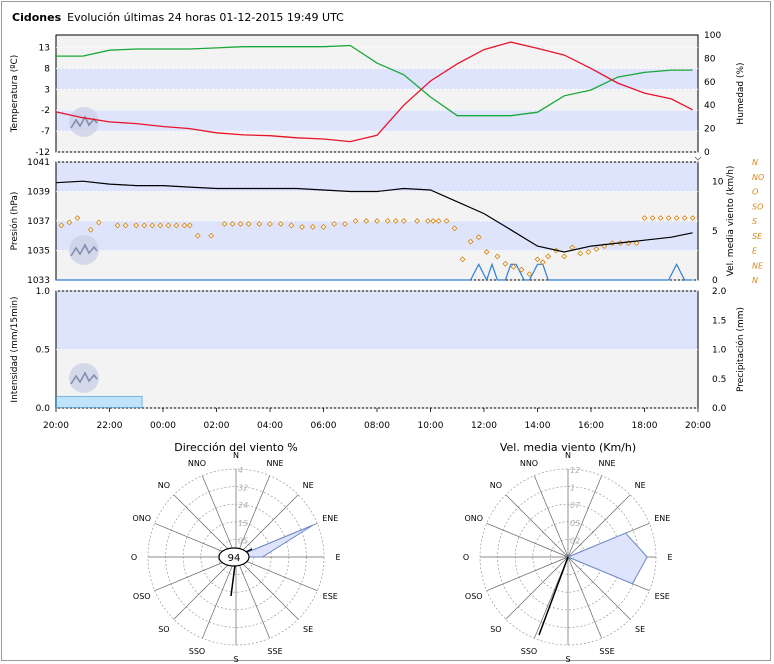 Image resolution: width=774 pixels, height=664 pixels. I want to click on rose-direction-label: SE, so click(308, 629).